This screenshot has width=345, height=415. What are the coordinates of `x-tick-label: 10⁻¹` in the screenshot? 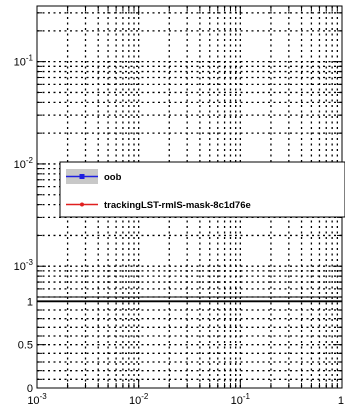 It's located at (241, 399).